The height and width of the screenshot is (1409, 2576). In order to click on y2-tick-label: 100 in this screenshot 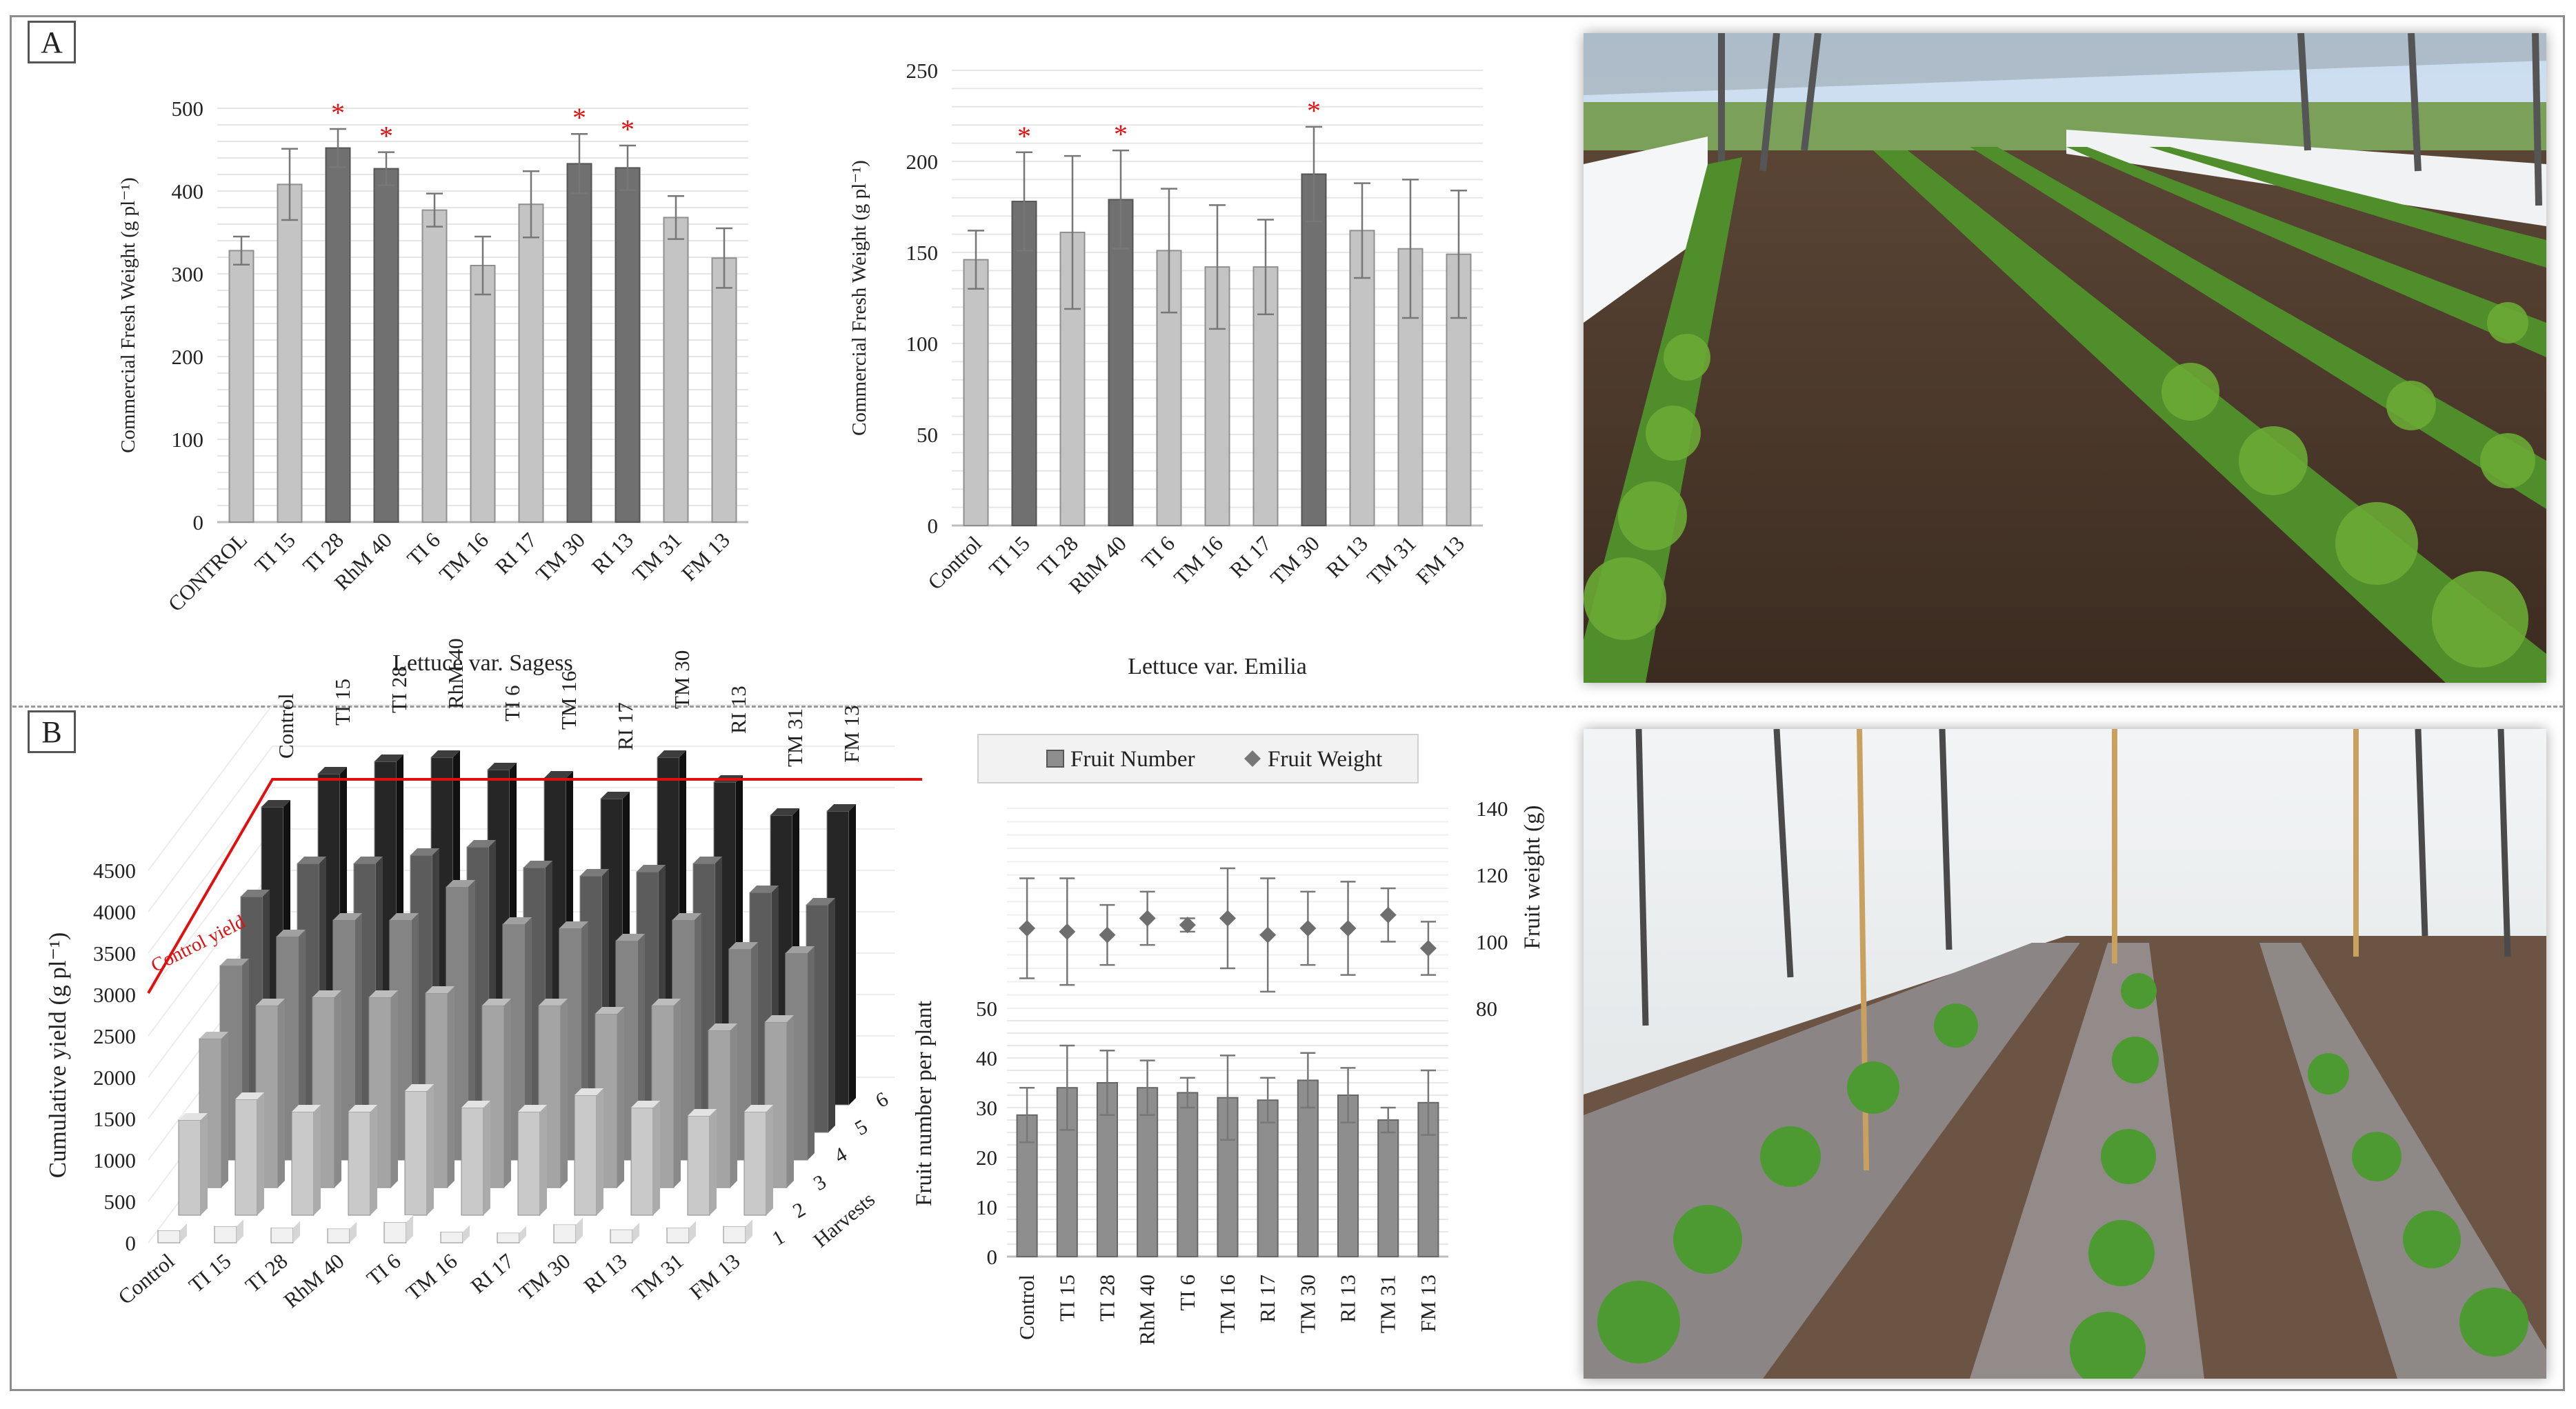, I will do `click(1492, 942)`.